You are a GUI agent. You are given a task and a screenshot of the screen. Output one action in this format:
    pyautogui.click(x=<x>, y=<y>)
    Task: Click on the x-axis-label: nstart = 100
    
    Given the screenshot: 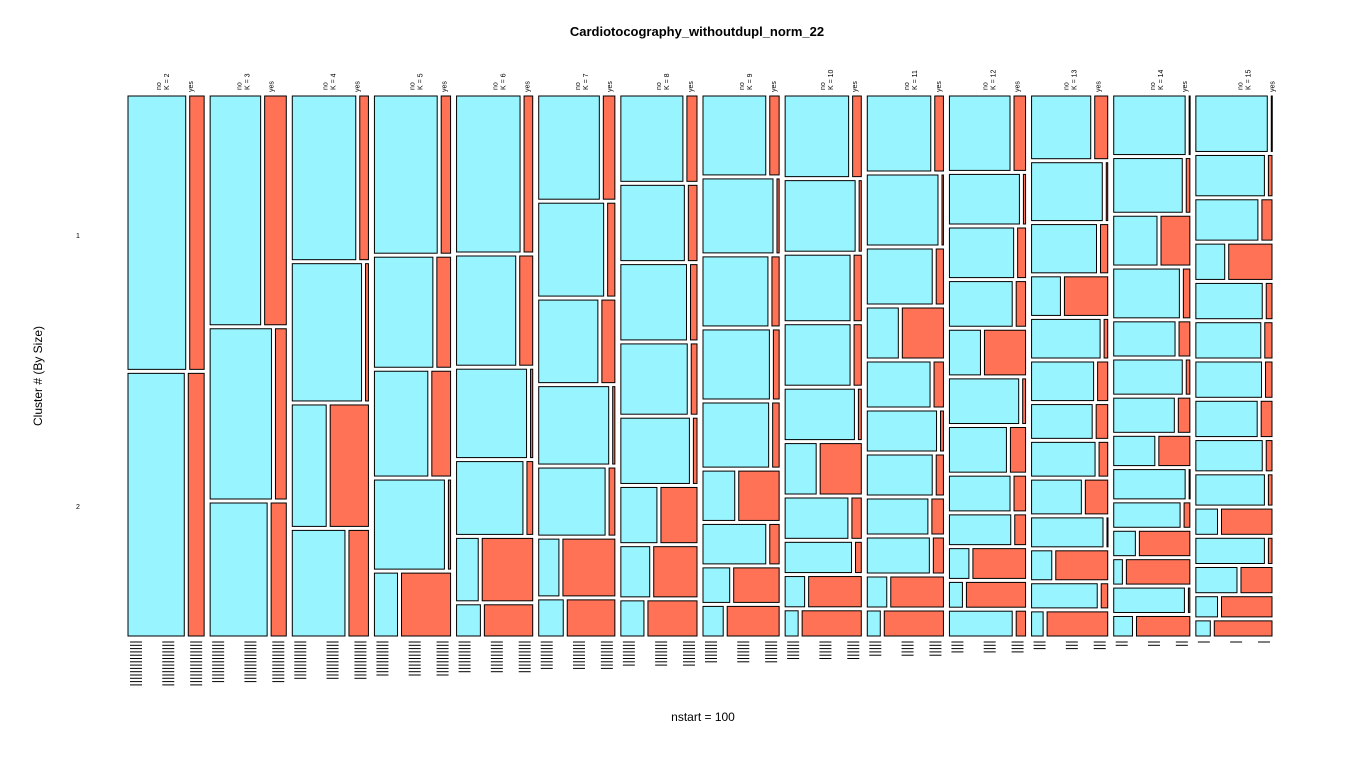 What is the action you would take?
    pyautogui.click(x=703, y=717)
    